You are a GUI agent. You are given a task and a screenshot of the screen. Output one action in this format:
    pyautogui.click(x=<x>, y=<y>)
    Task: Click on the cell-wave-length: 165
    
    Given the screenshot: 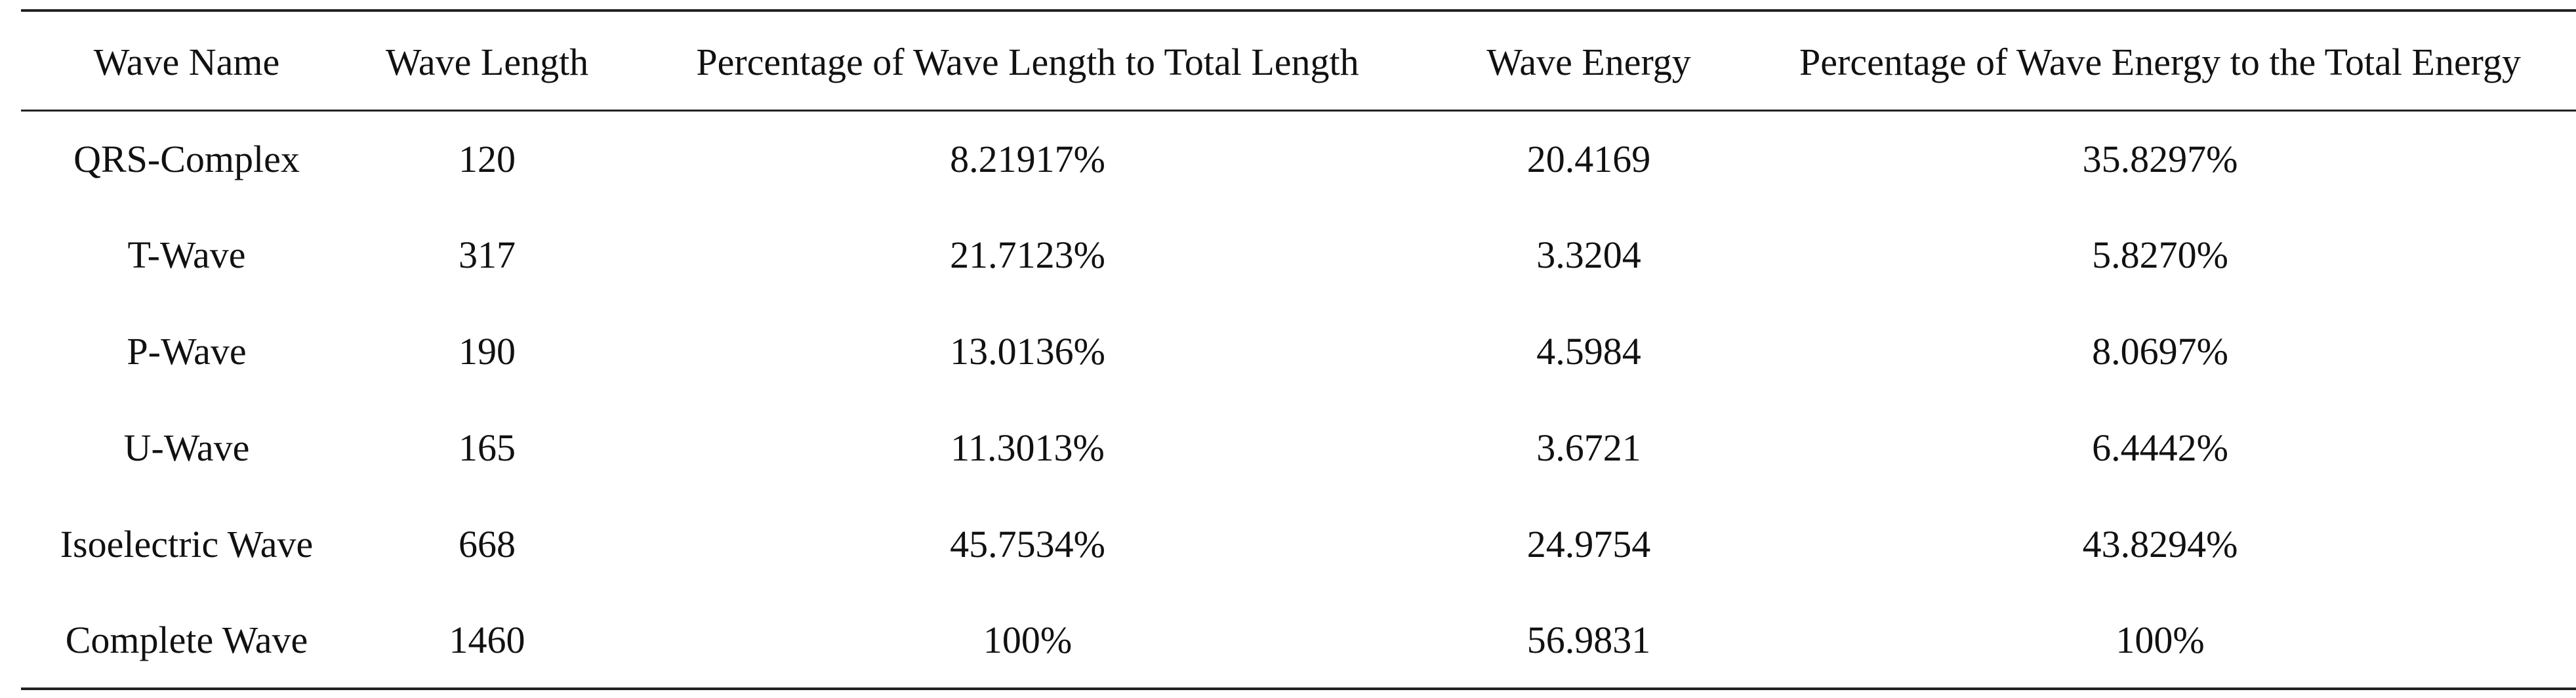 What is the action you would take?
    pyautogui.click(x=487, y=447)
    